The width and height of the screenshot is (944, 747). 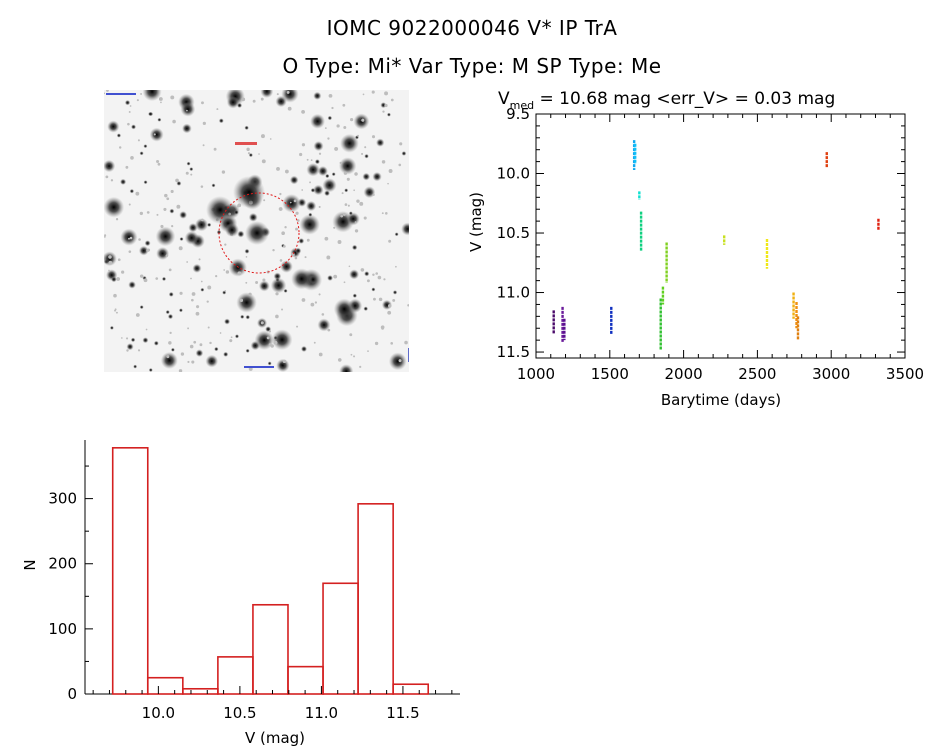 I want to click on x-tick-label: 1500, so click(x=610, y=374).